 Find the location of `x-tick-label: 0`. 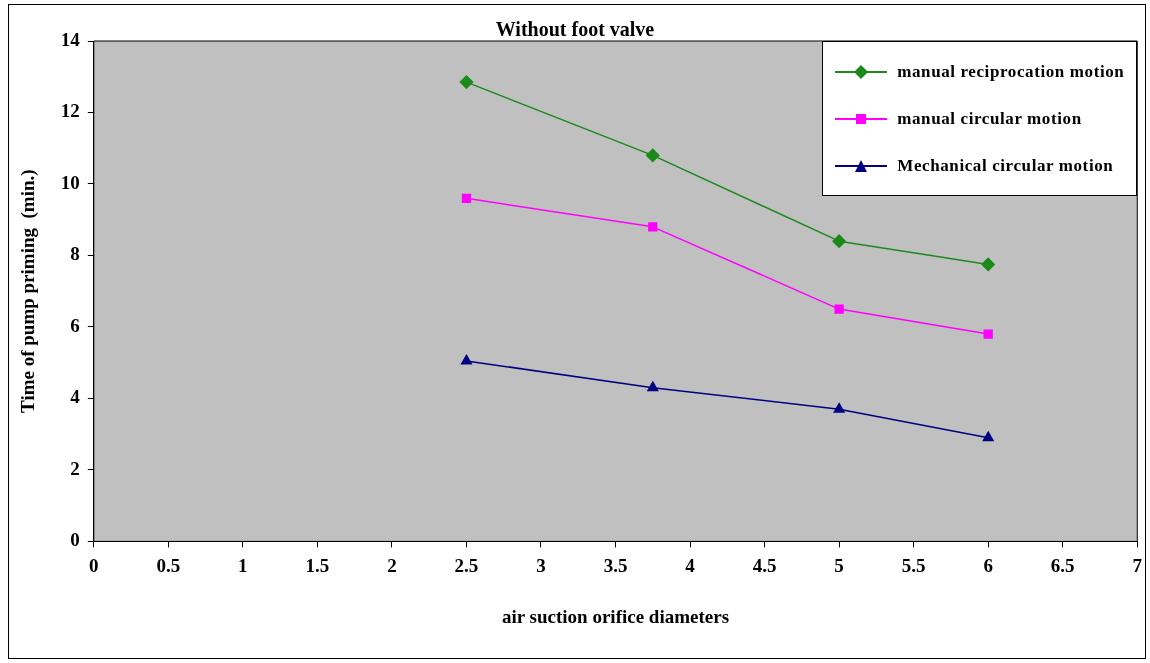

x-tick-label: 0 is located at coordinates (94, 565).